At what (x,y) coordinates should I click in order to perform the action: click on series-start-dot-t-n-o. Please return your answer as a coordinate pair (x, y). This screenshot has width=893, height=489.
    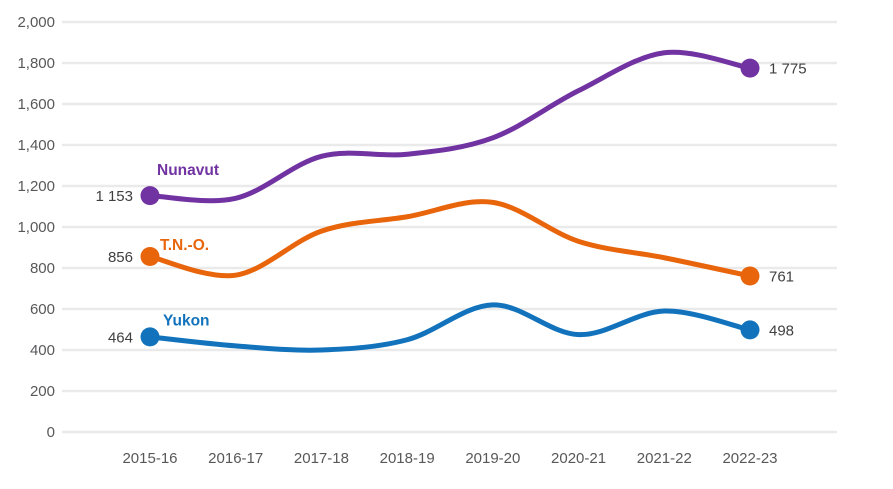
    Looking at the image, I should click on (150, 257).